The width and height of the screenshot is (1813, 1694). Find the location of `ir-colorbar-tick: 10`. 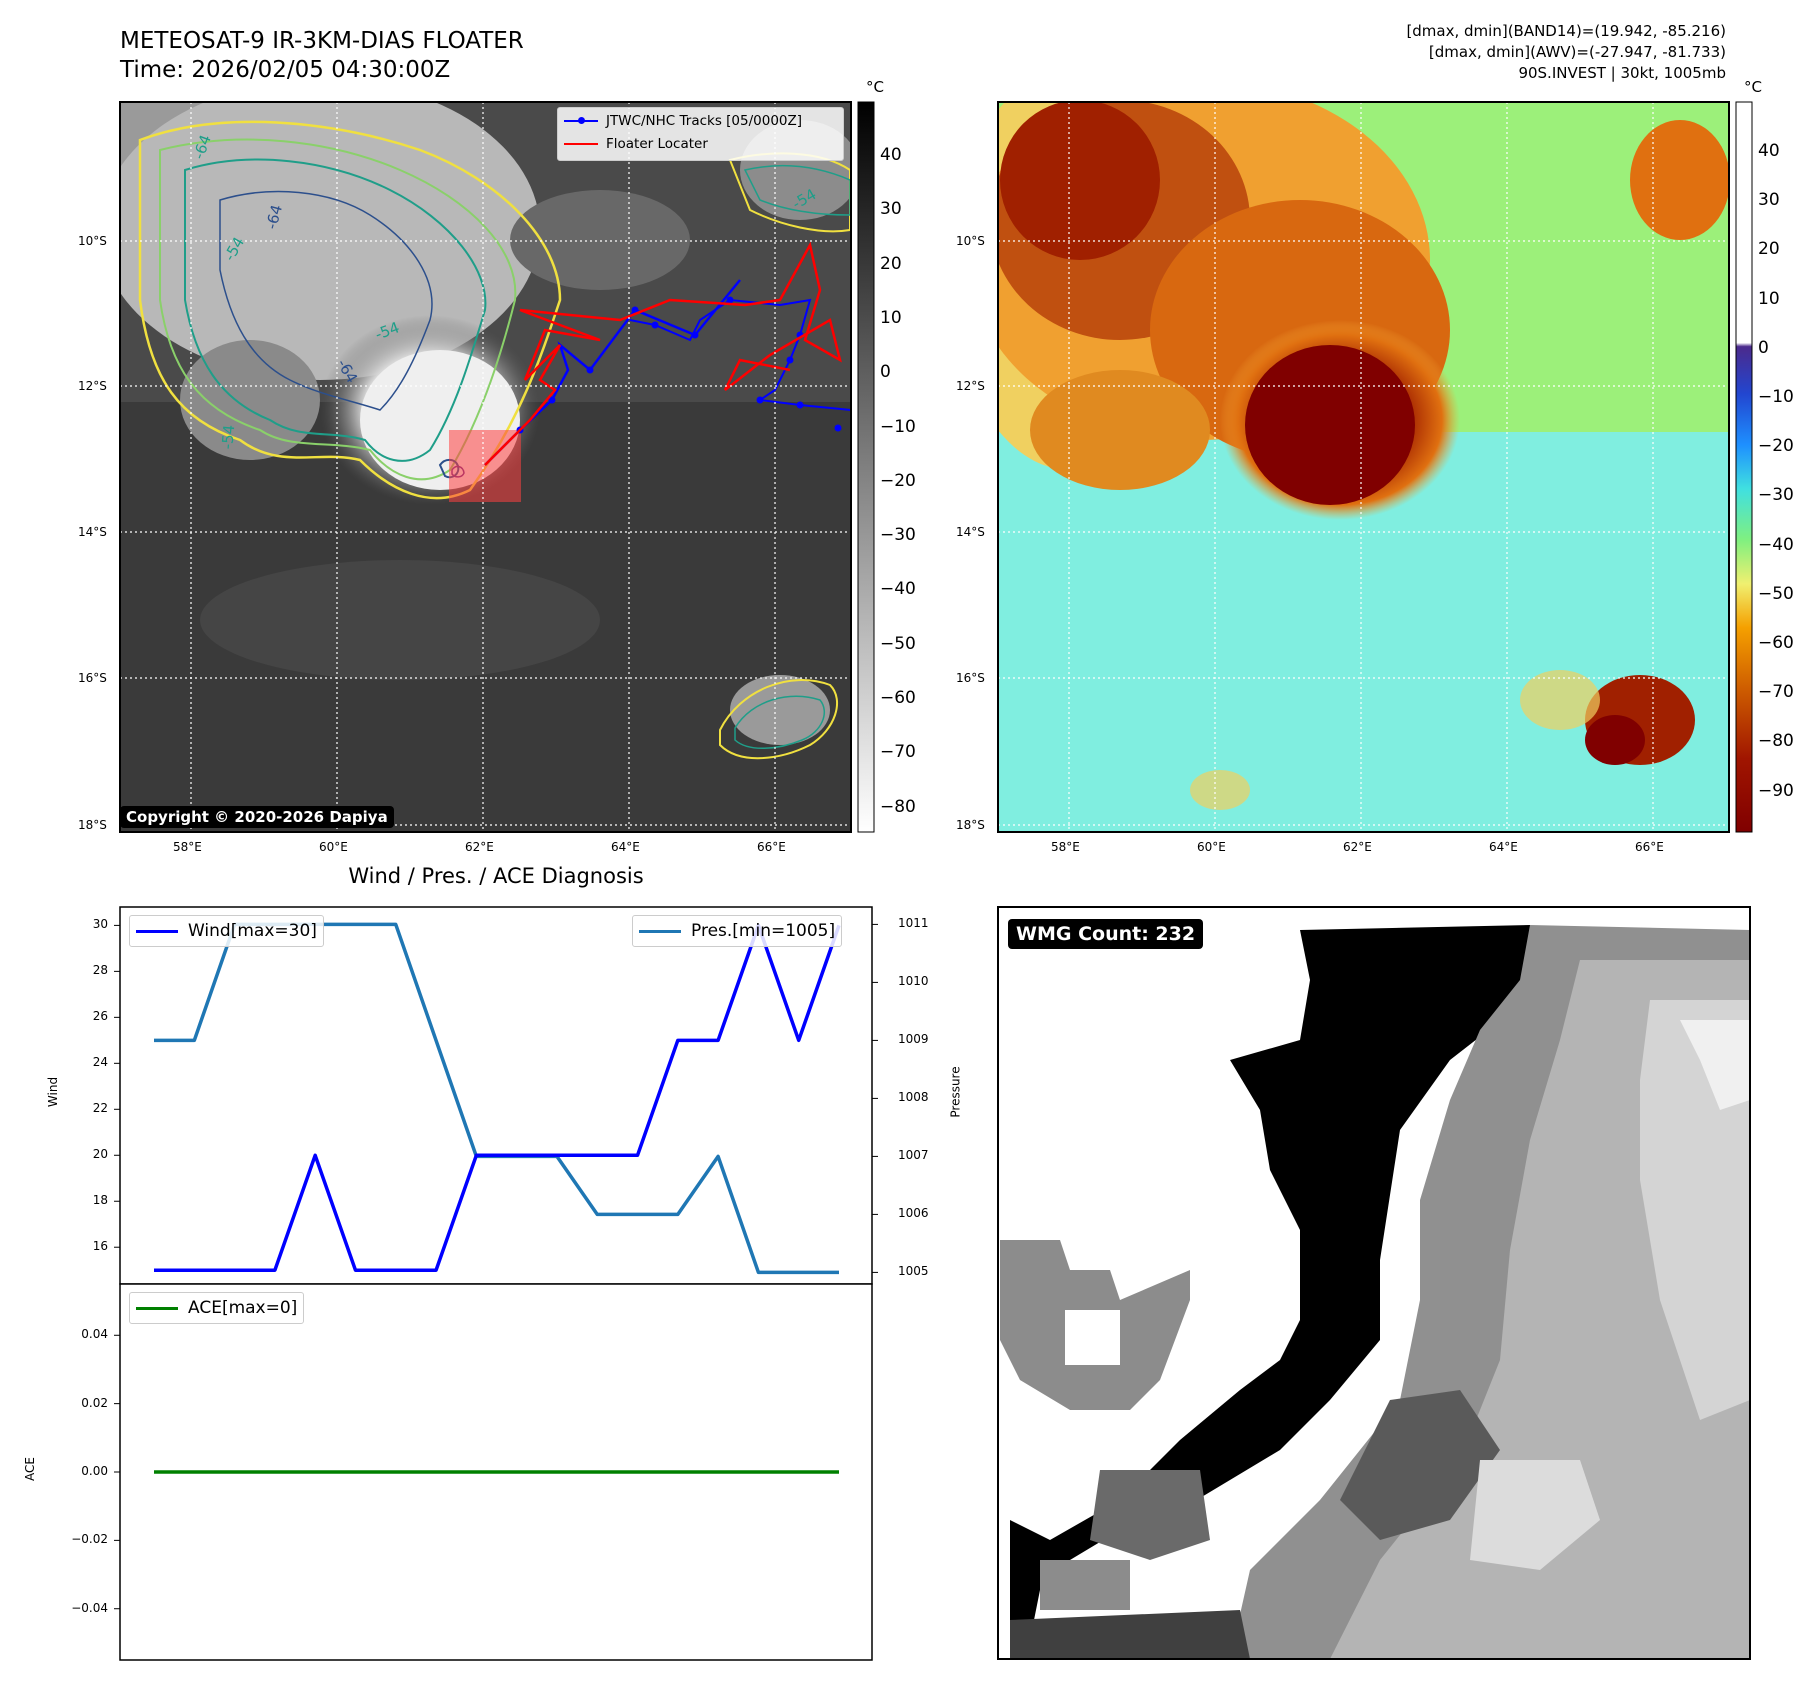

ir-colorbar-tick: 10 is located at coordinates (891, 317).